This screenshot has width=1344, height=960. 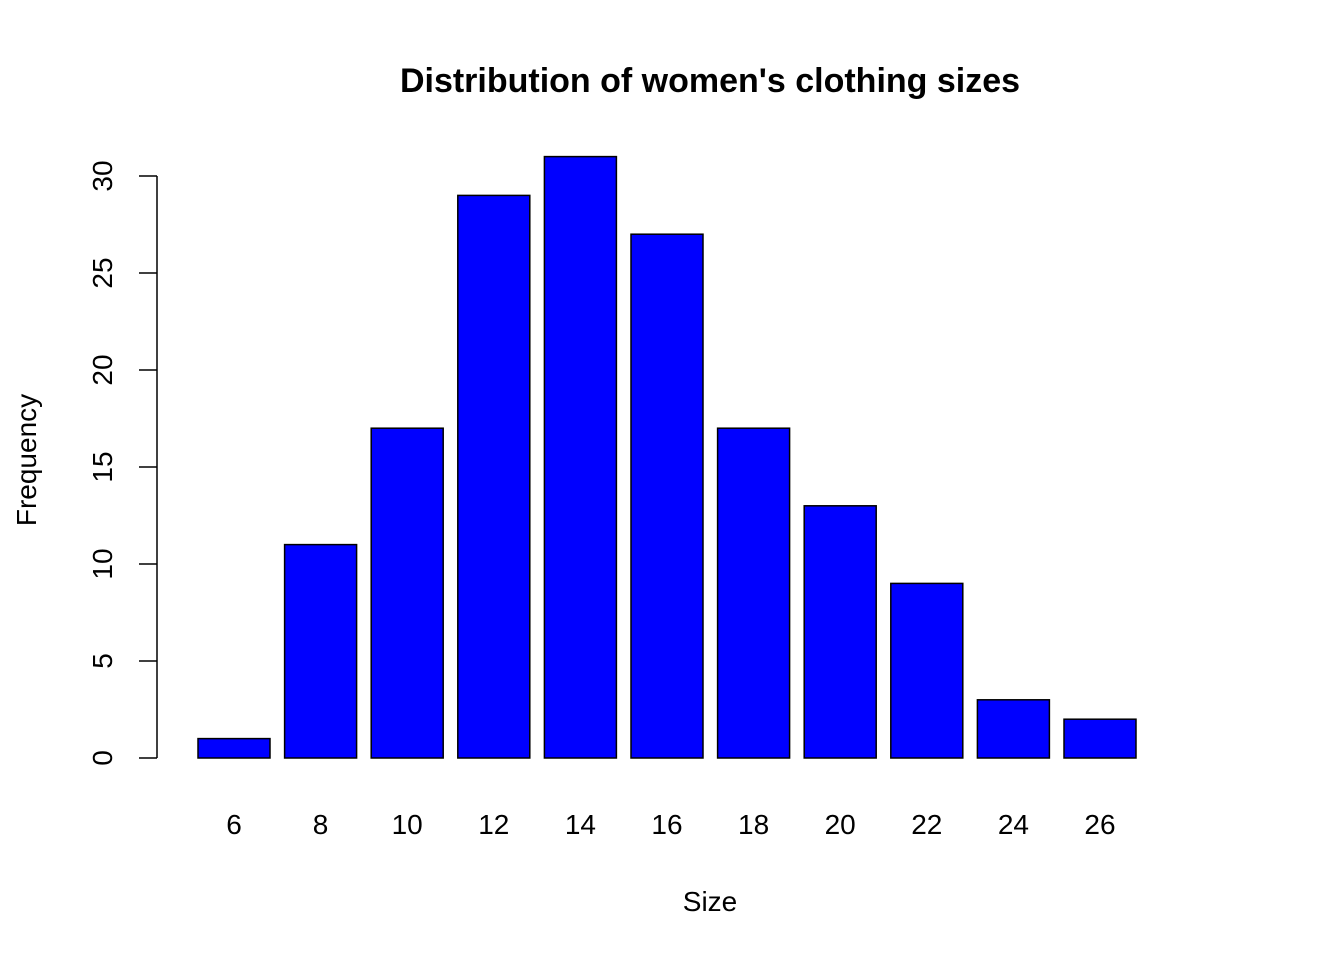 What do you see at coordinates (493, 824) in the screenshot?
I see `x-tick-label: 12` at bounding box center [493, 824].